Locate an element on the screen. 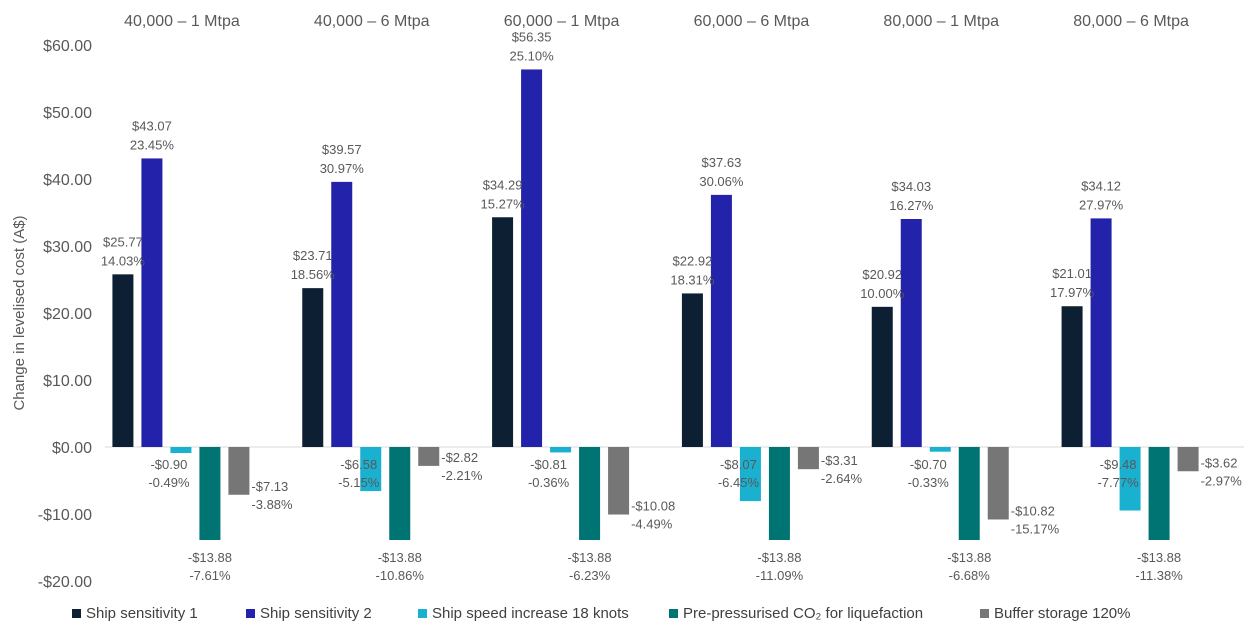 The height and width of the screenshot is (633, 1244). legend-label: Pre-pressurised CO₂ for liquefaction is located at coordinates (803, 613).